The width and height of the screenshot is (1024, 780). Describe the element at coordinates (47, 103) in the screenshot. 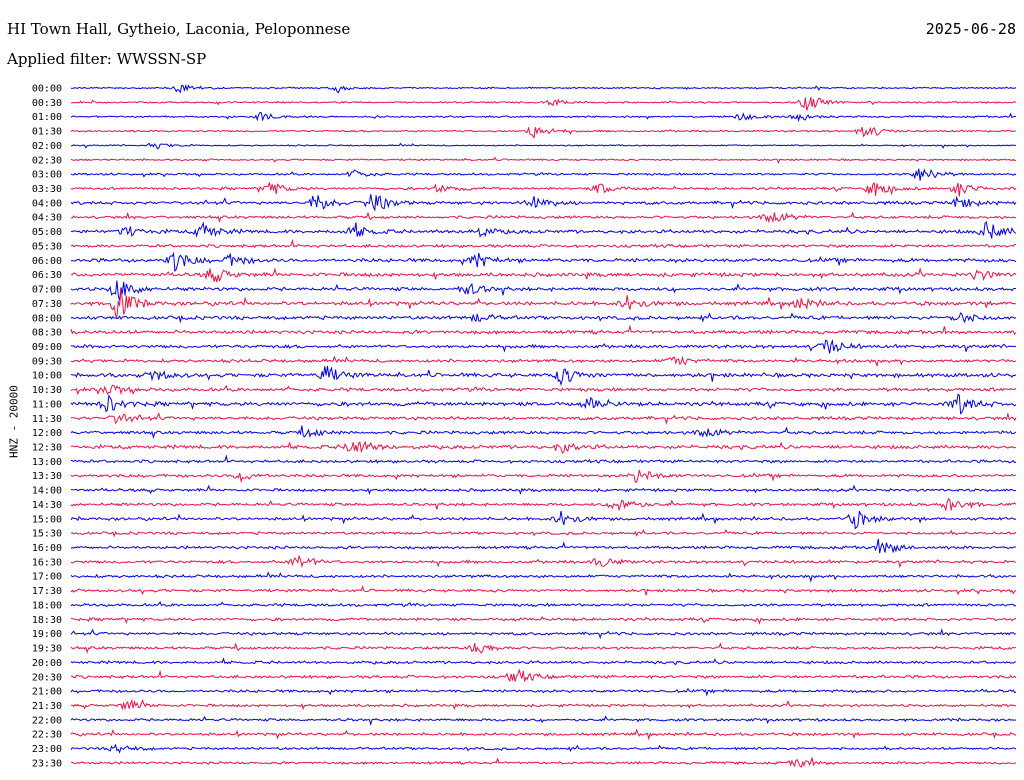

I see `row-time-label: 00:30` at that location.